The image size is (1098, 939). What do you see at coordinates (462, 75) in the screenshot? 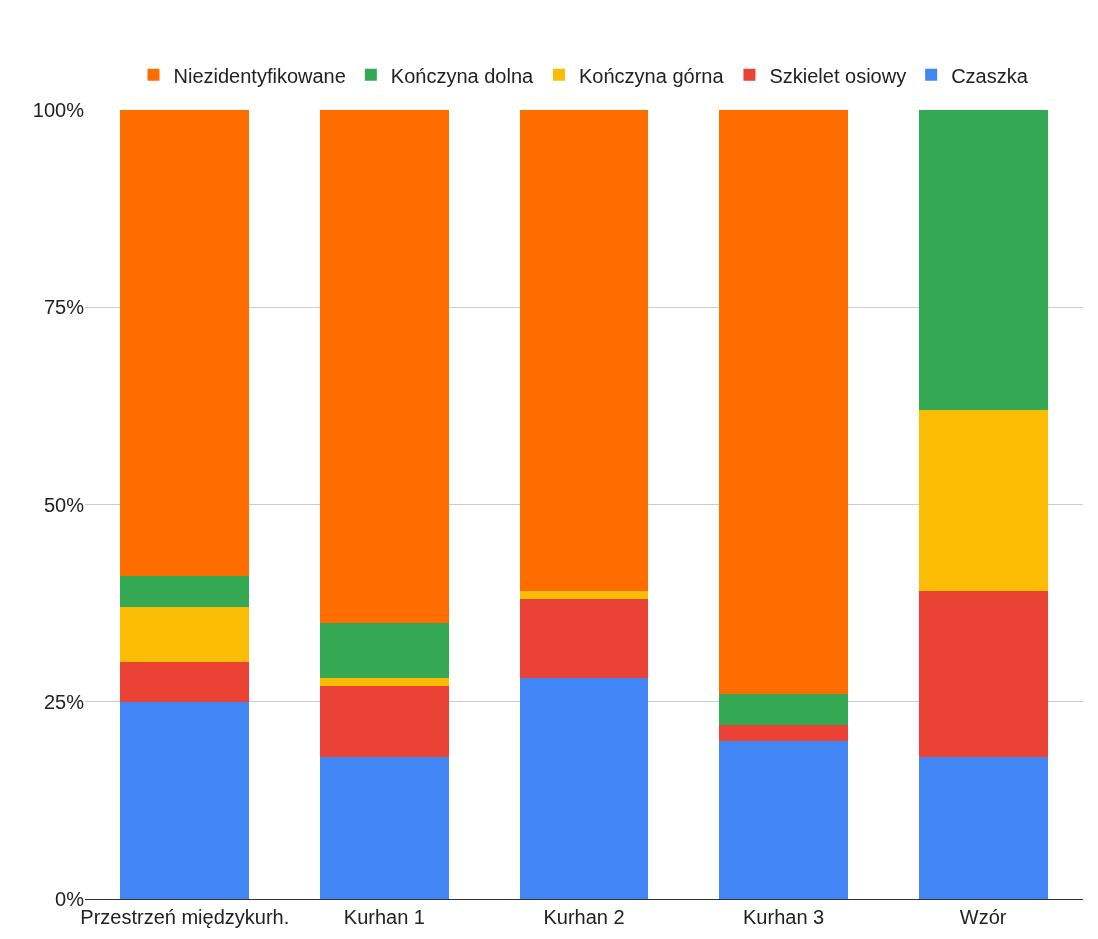
I see `legend-label: Kończyna dolna` at bounding box center [462, 75].